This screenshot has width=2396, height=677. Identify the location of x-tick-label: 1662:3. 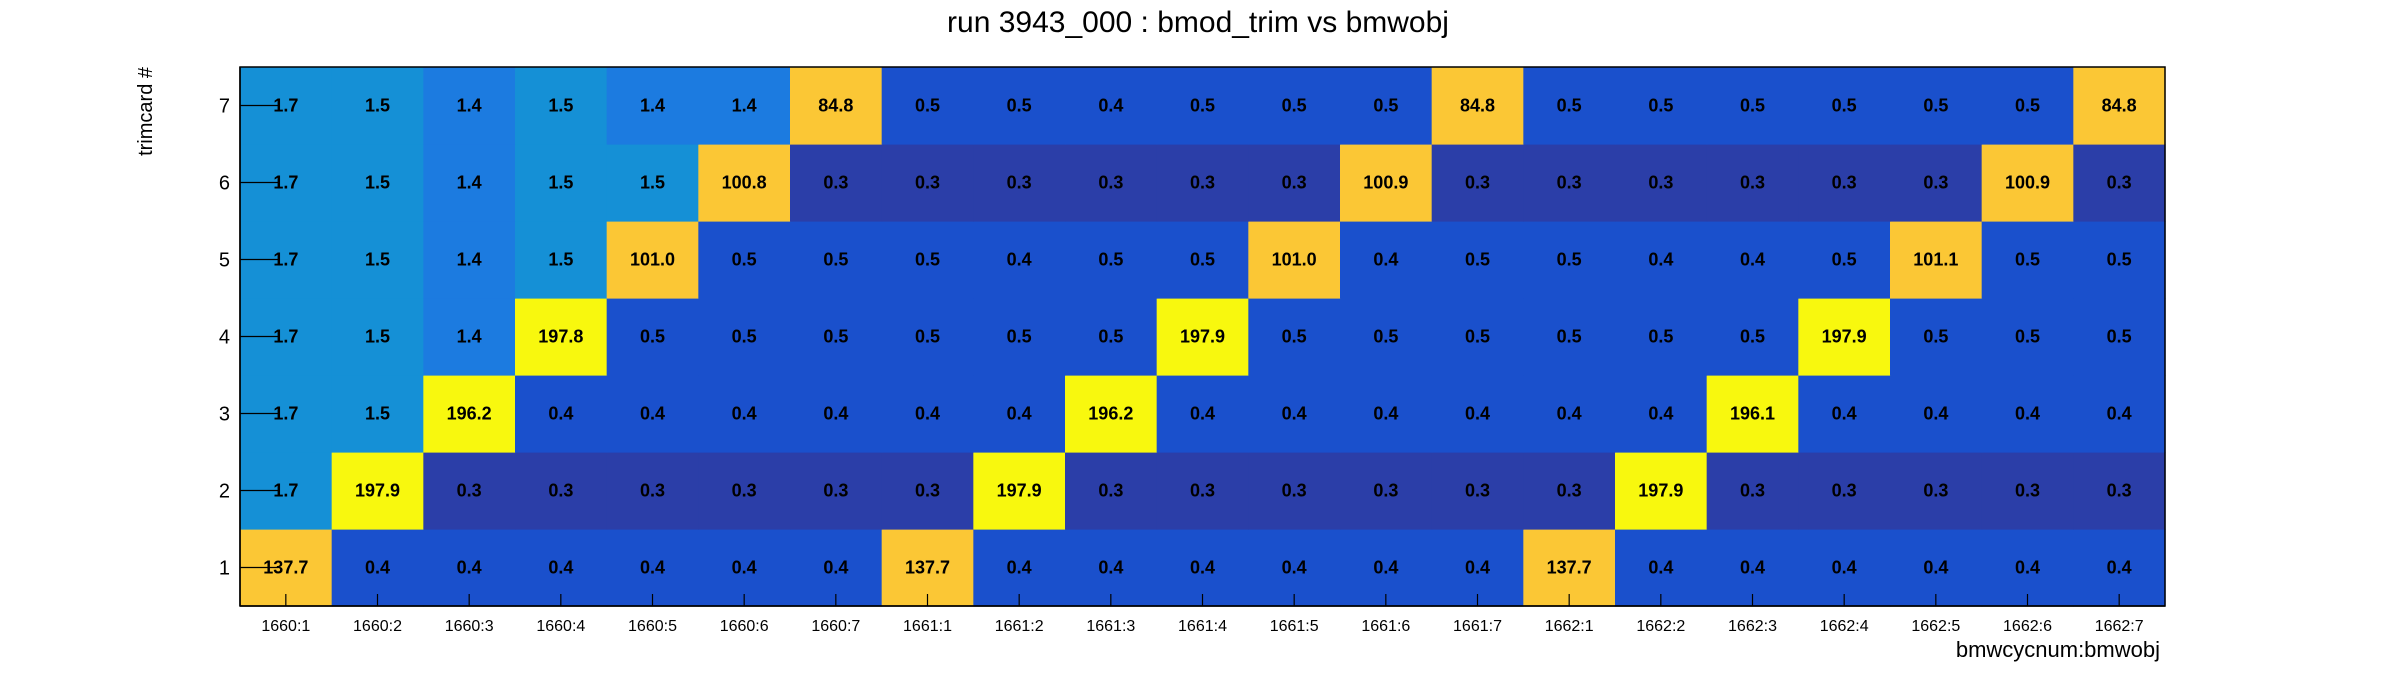
(1752, 626).